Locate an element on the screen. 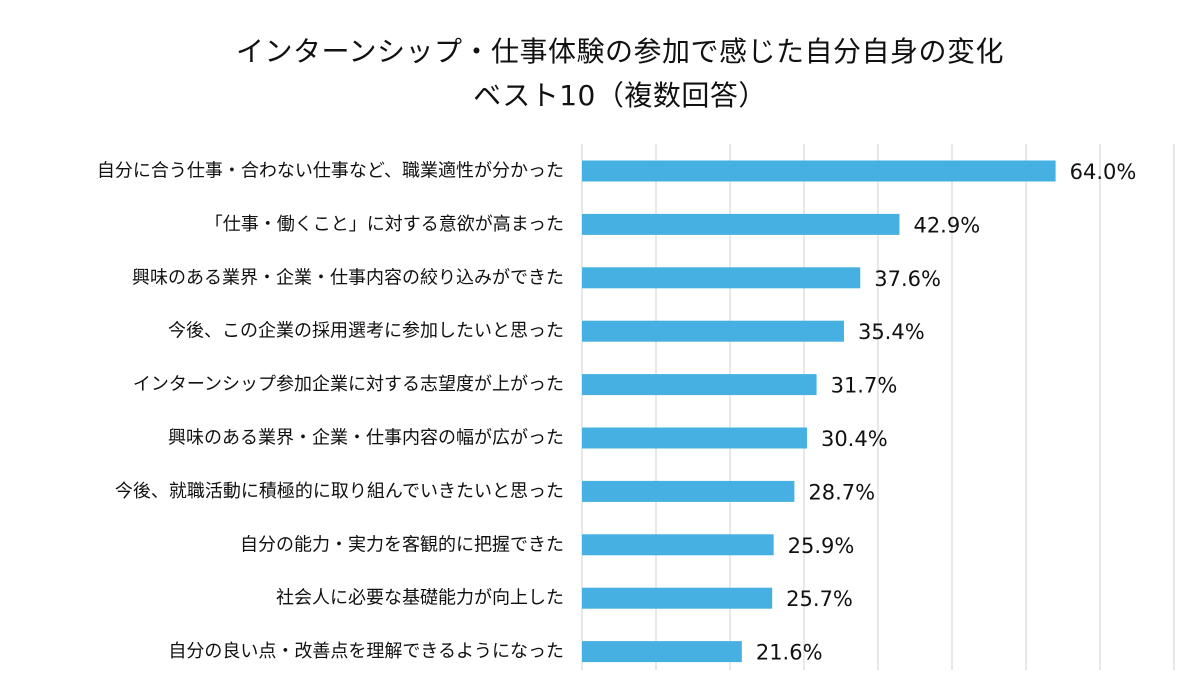 The height and width of the screenshot is (700, 1200). category-label: 興味のある業界・企業・仕事内容の絞り込みができた is located at coordinates (348, 277).